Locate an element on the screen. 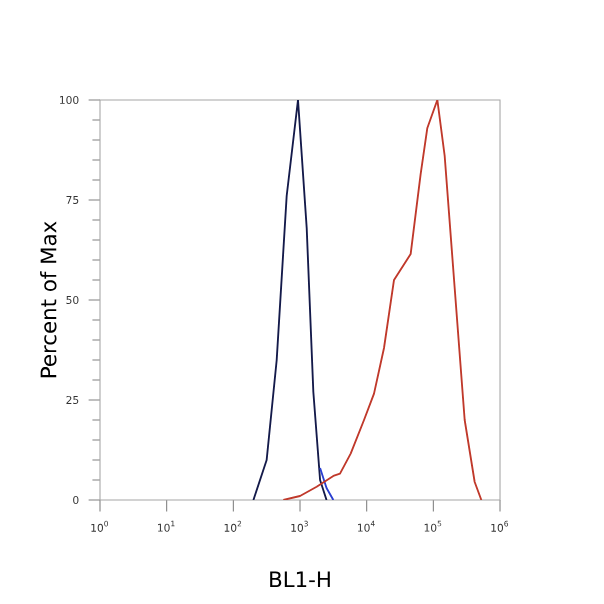  x-axis-title: BL1-H is located at coordinates (300, 579).